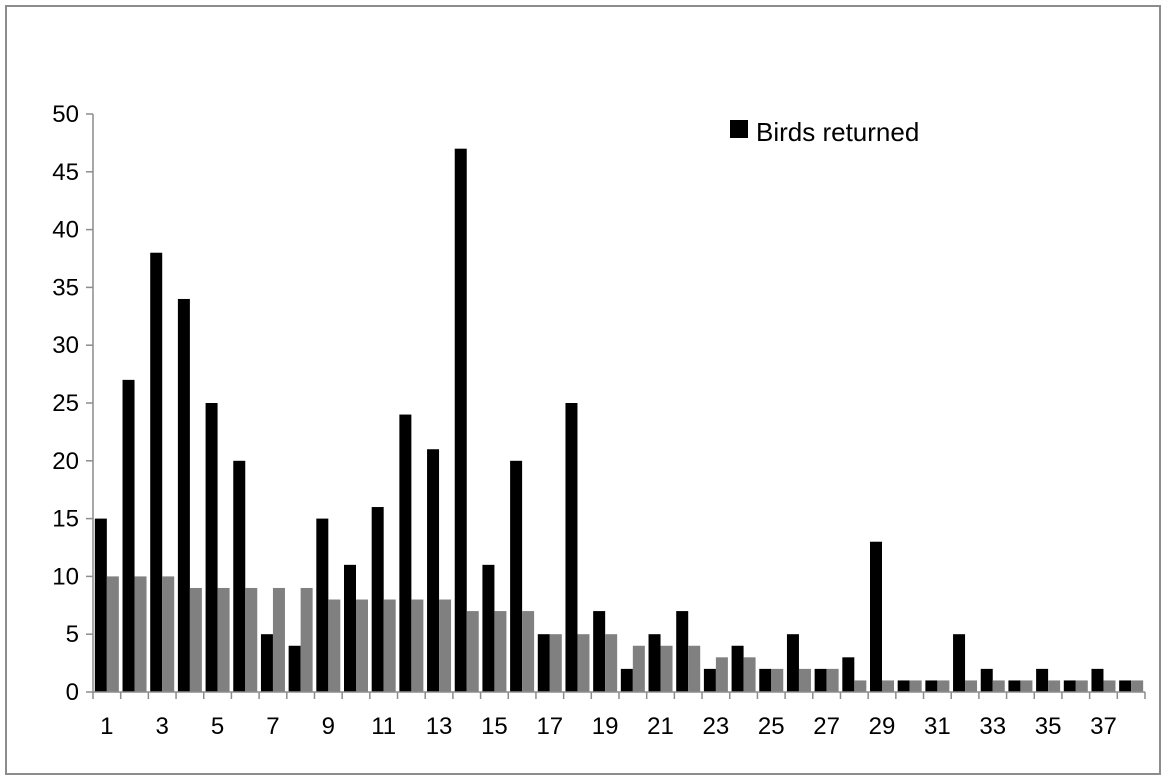 The image size is (1169, 777). What do you see at coordinates (65, 345) in the screenshot?
I see `y-tick-label: 30` at bounding box center [65, 345].